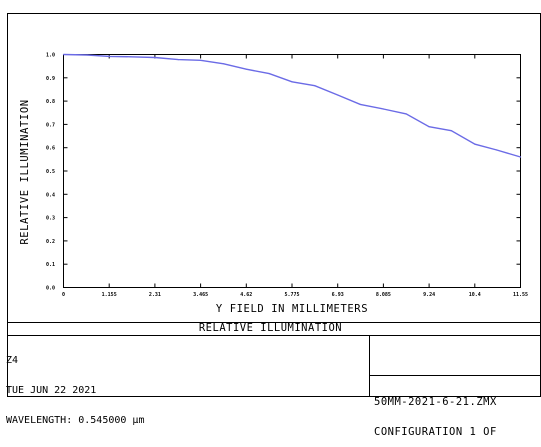 The height and width of the screenshot is (447, 541). I want to click on x-tick-label: 4.62, so click(246, 295).